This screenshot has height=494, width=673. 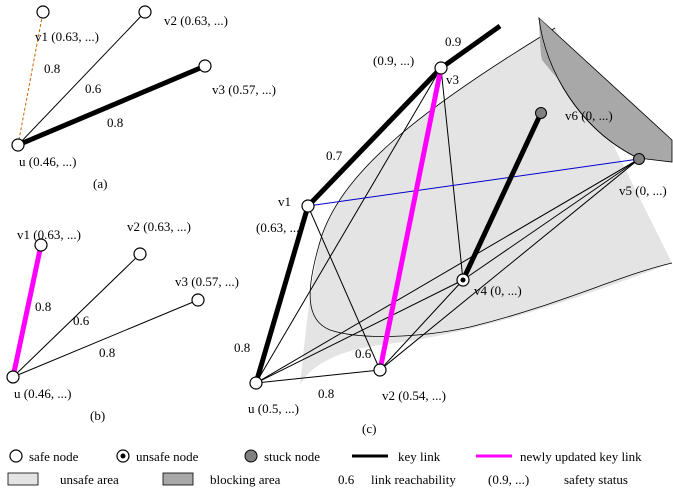 What do you see at coordinates (502, 196) in the screenshot?
I see `key-link-v4-v6` at bounding box center [502, 196].